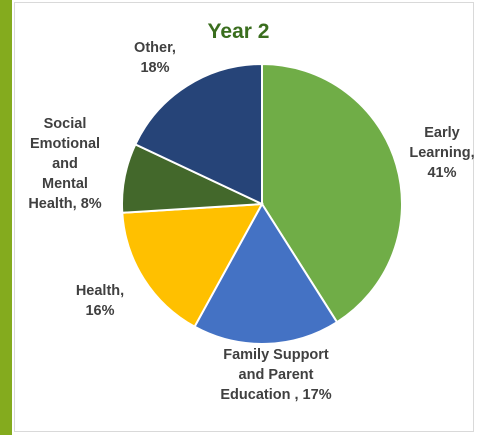 This screenshot has width=477, height=435. I want to click on slice-label-other: Other, 18%, so click(155, 58).